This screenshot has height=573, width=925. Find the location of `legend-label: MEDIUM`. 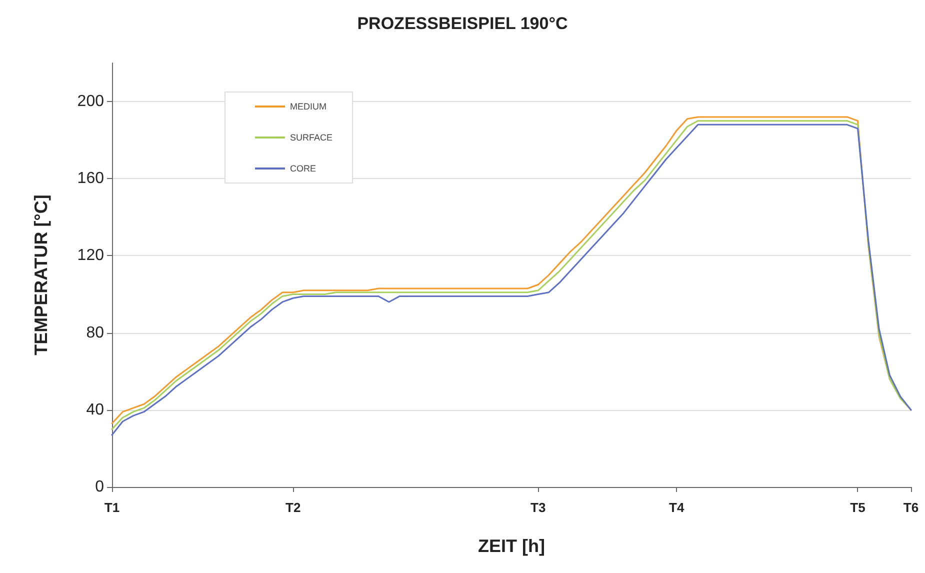

legend-label: MEDIUM is located at coordinates (308, 107).